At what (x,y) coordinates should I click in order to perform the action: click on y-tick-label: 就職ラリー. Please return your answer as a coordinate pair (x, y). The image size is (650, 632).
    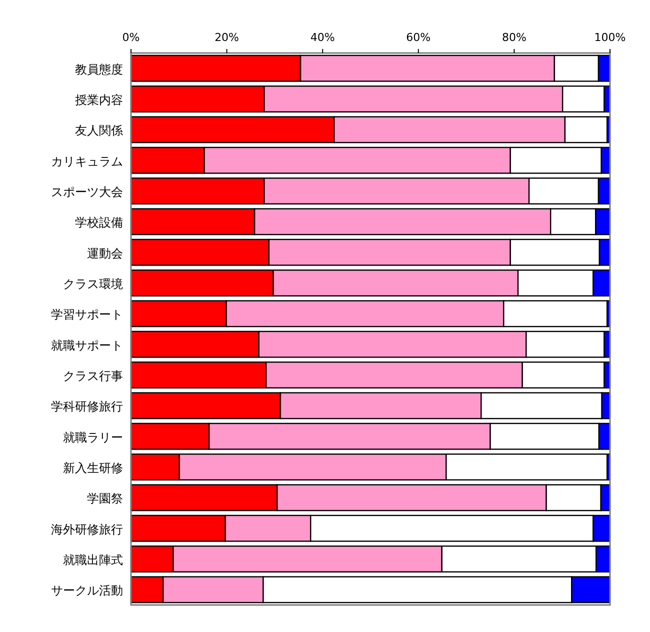
    Looking at the image, I should click on (93, 437).